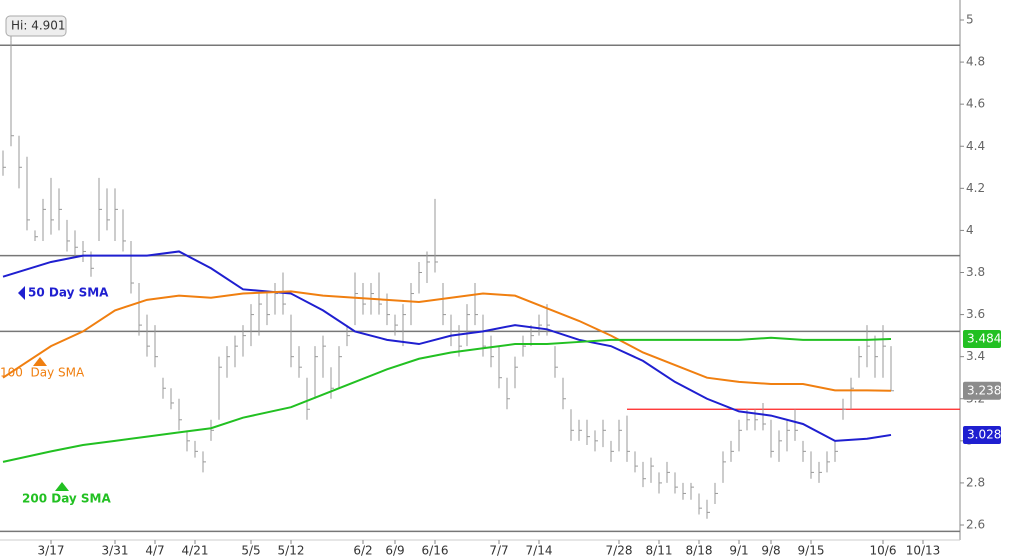  Describe the element at coordinates (975, 314) in the screenshot. I see `y-tick-label: 3.6` at that location.